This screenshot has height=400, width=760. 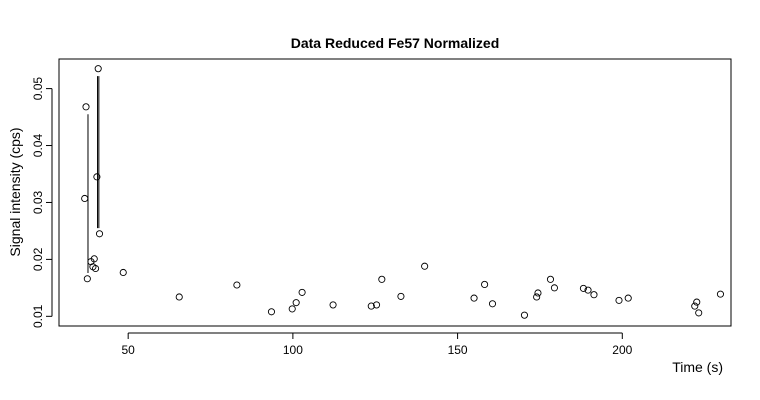 What do you see at coordinates (458, 350) in the screenshot?
I see `x-tick-label: 150` at bounding box center [458, 350].